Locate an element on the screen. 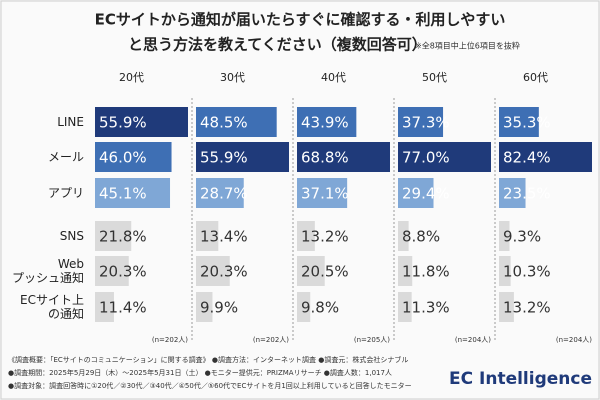  category-label-line: アプリ is located at coordinates (66, 193).